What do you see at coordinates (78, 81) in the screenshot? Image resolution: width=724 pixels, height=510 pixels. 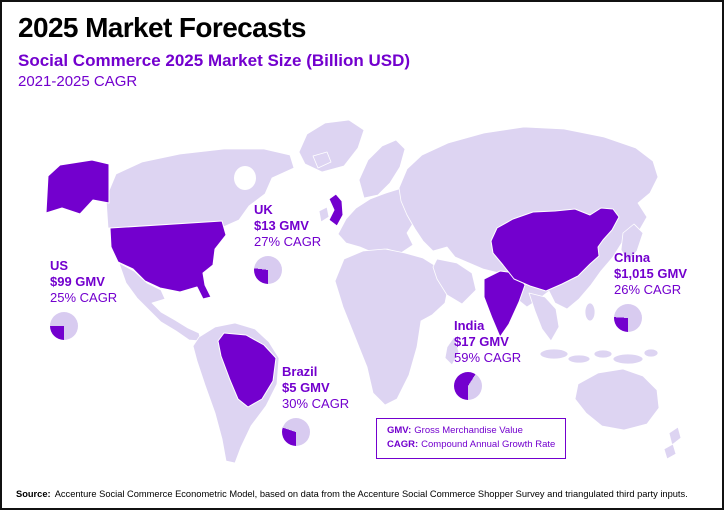 I see `cagr-subtitle: 2021-2025 CAGR` at bounding box center [78, 81].